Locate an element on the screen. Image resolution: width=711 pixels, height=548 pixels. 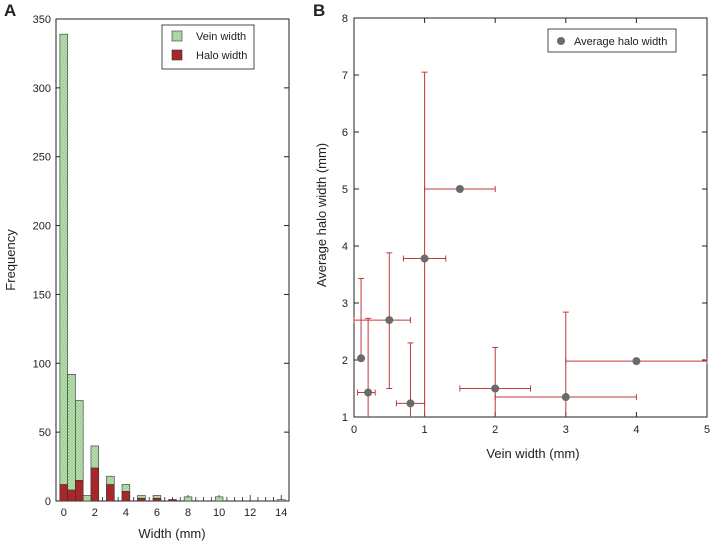
legend-swatch-vein-width is located at coordinates (177, 36).